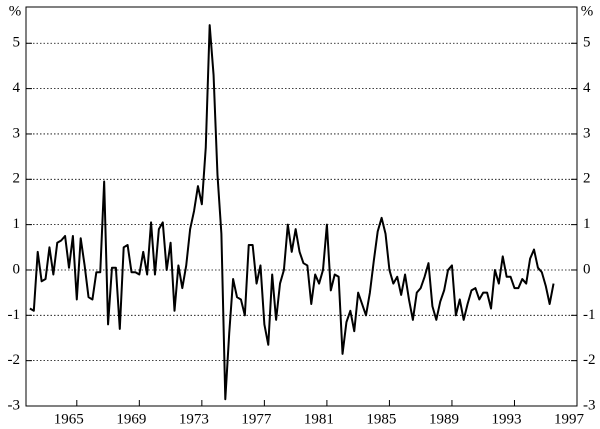 Image resolution: width=600 pixels, height=429 pixels. What do you see at coordinates (587, 133) in the screenshot?
I see `y2-tick-label: 3` at bounding box center [587, 133].